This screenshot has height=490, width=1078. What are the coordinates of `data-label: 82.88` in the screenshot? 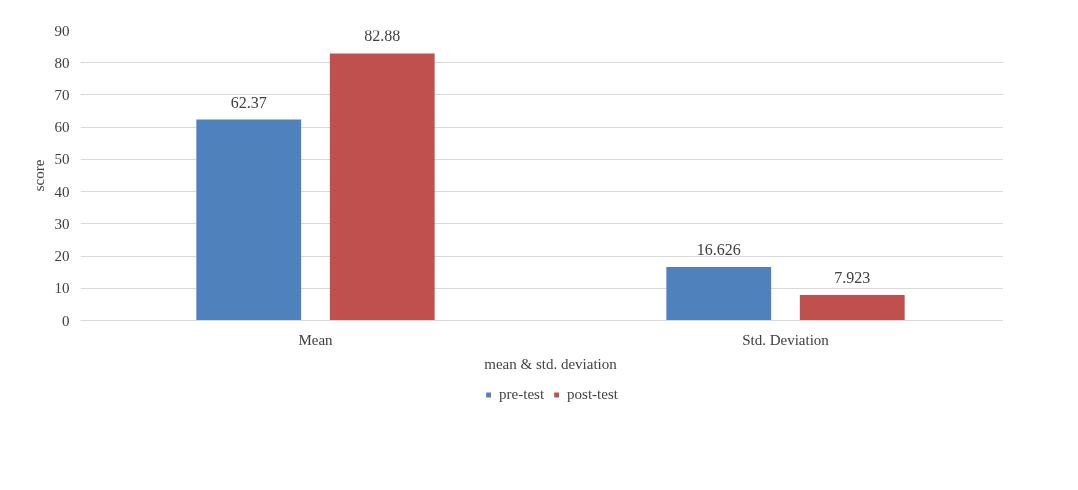 It's located at (382, 36).